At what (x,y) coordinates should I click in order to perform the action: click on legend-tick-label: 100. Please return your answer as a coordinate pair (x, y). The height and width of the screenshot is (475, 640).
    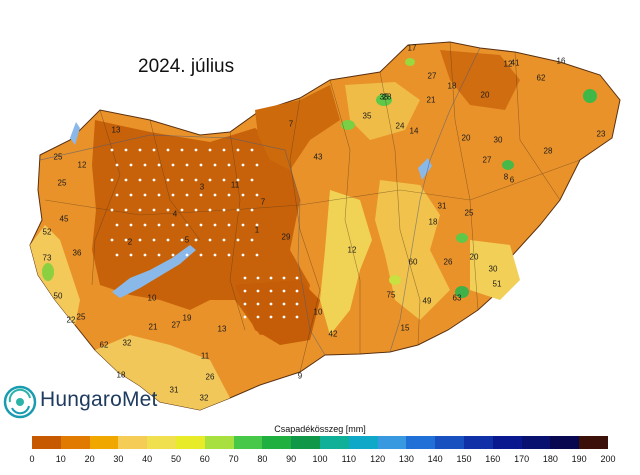
    Looking at the image, I should click on (320, 459).